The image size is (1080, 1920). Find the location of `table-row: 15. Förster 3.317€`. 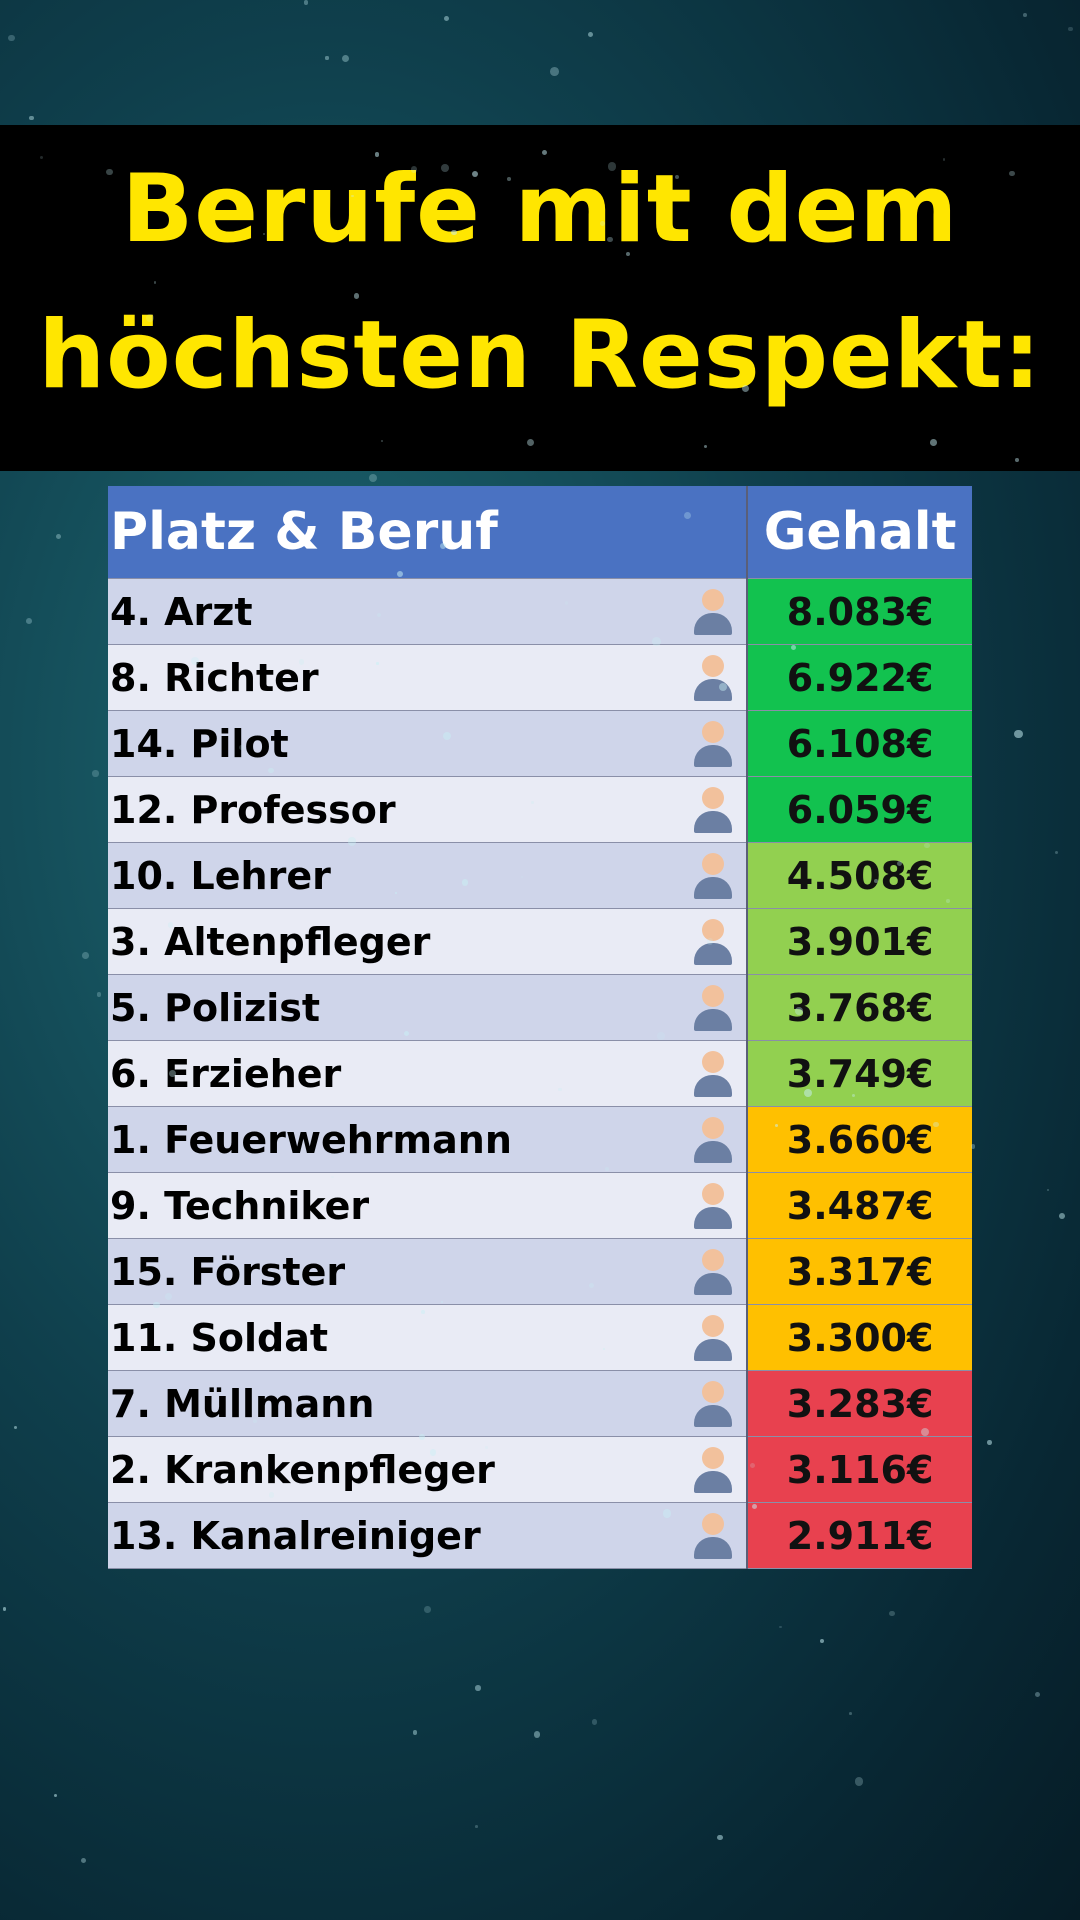

table-row: 15. Förster 3.317€ is located at coordinates (540, 1271).